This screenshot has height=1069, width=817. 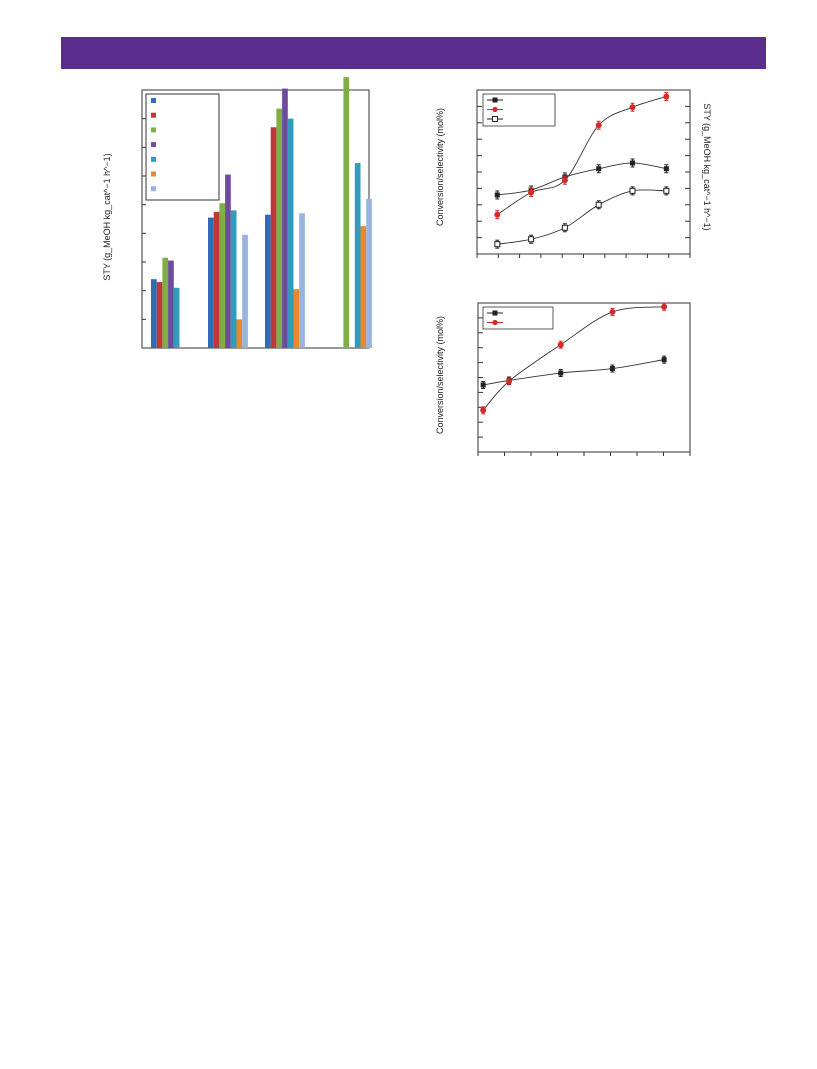 I want to click on bar-chart: STY (g_MeOH kg_cat^−1 h^−1), so click(x=240, y=224).